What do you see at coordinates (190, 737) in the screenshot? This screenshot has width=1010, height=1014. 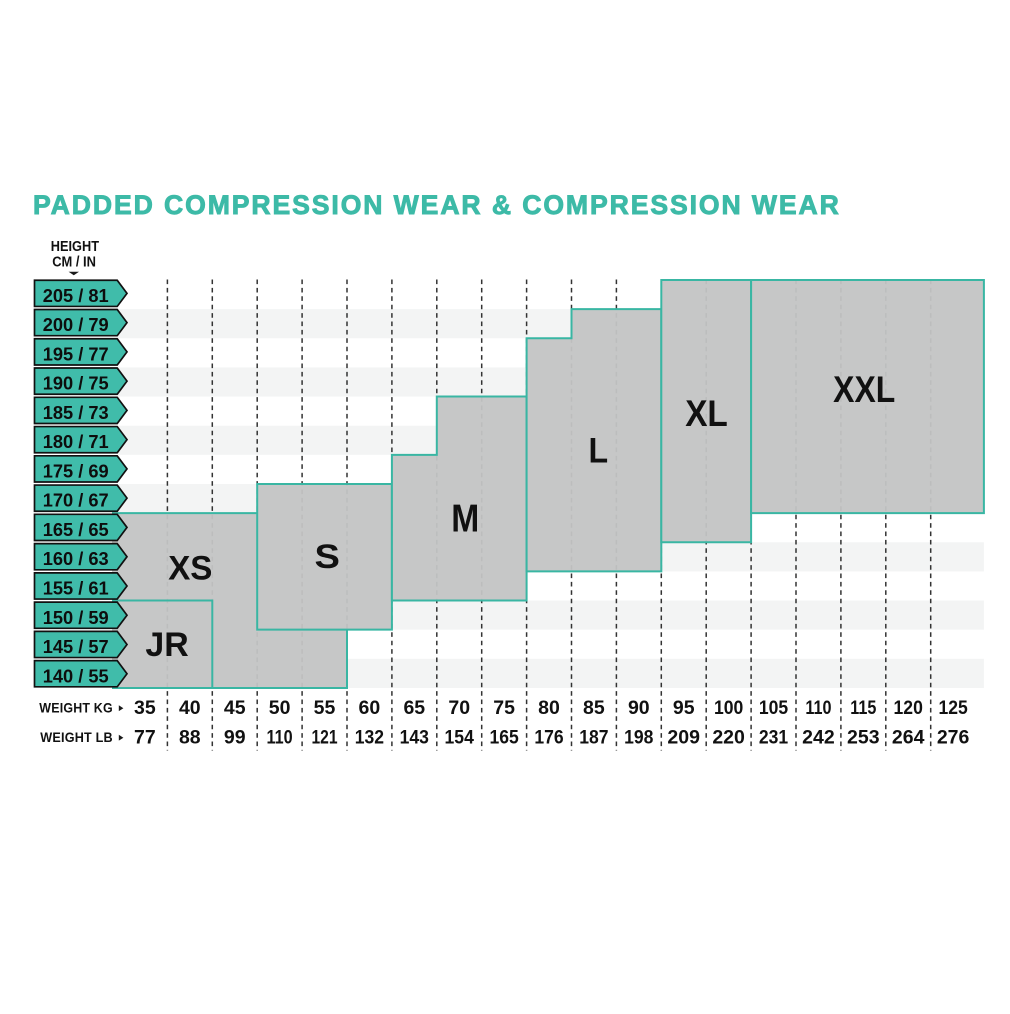 I see `svg-text: 88` at bounding box center [190, 737].